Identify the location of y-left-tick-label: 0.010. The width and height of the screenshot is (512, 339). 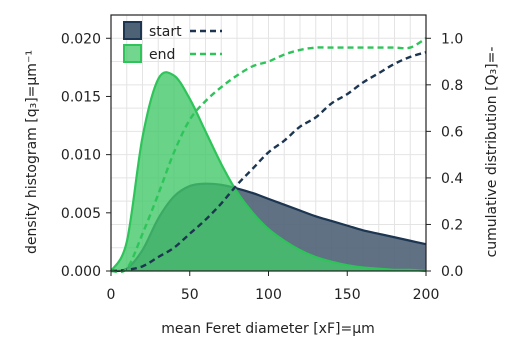
(81, 156).